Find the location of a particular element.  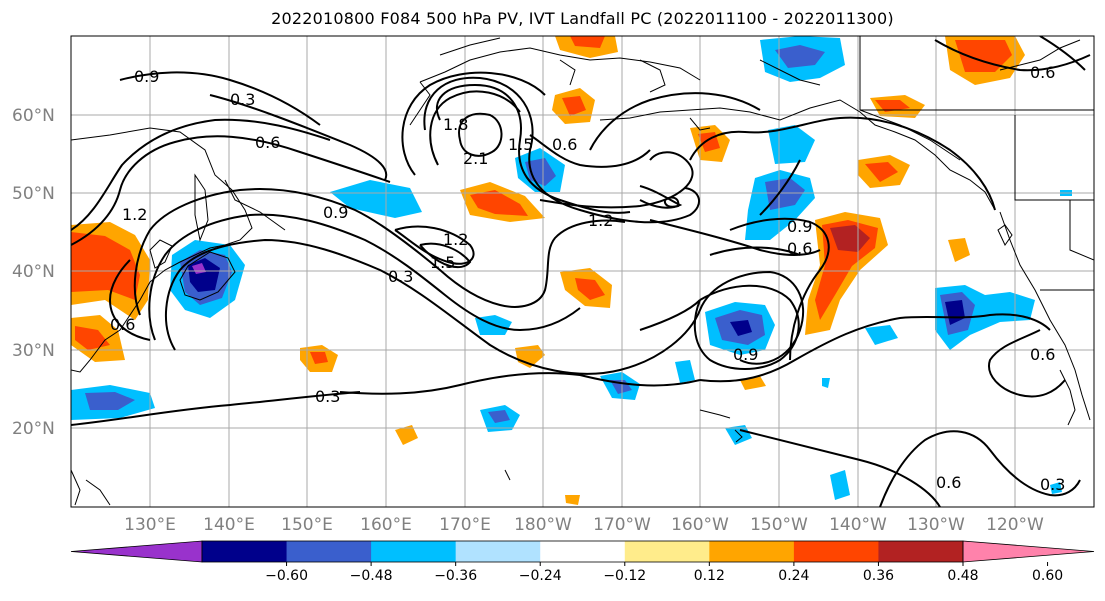

colorbar-tick-label: 0.48 is located at coordinates (962, 576).